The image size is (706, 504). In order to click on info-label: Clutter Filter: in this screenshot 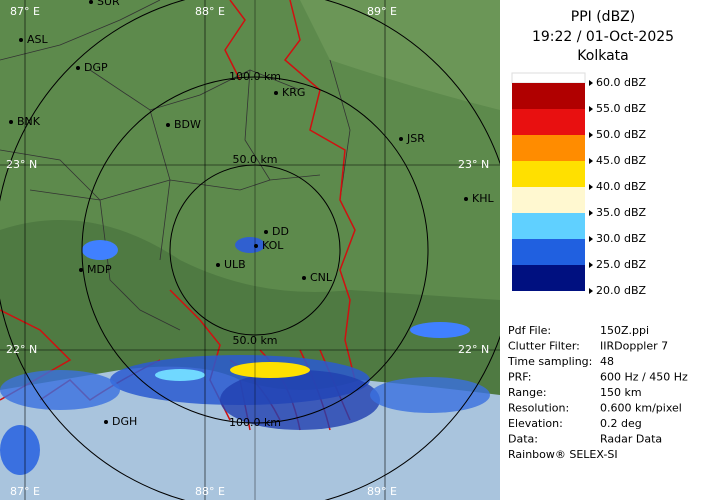, I will do `click(544, 346)`.